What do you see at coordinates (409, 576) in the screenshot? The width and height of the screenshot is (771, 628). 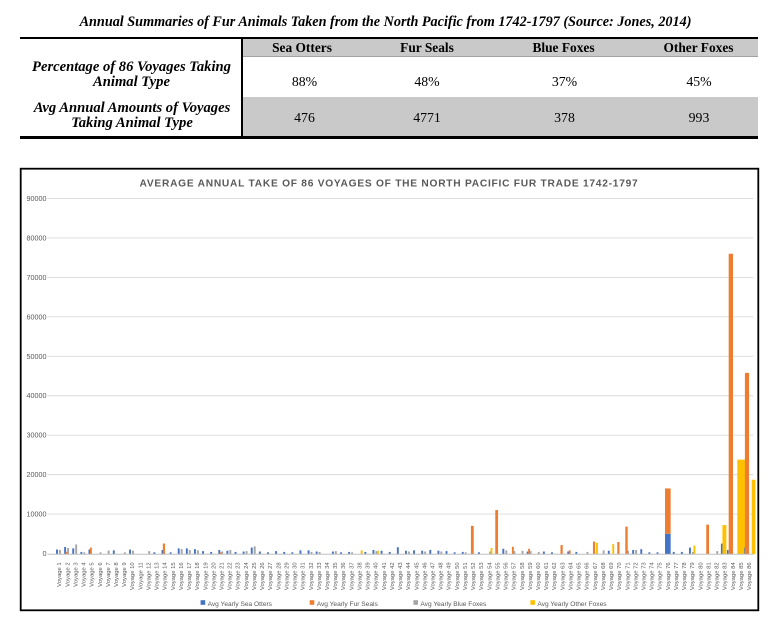 I see `svg-text: Voyage 44` at bounding box center [409, 576].